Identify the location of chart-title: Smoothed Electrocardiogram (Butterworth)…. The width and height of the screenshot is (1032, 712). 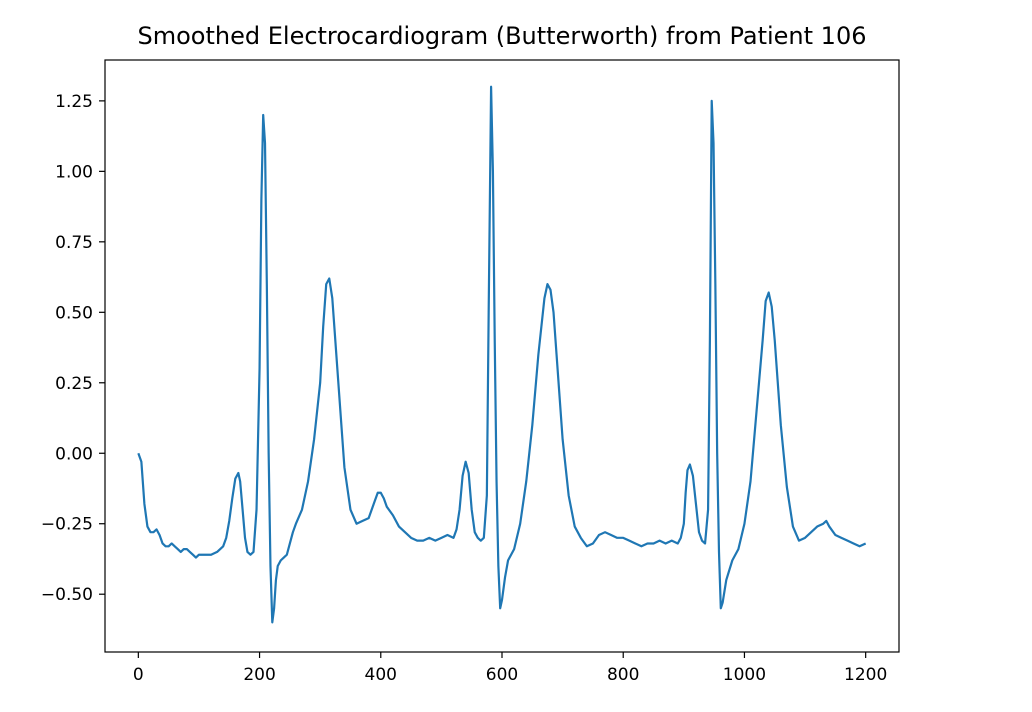
(502, 36).